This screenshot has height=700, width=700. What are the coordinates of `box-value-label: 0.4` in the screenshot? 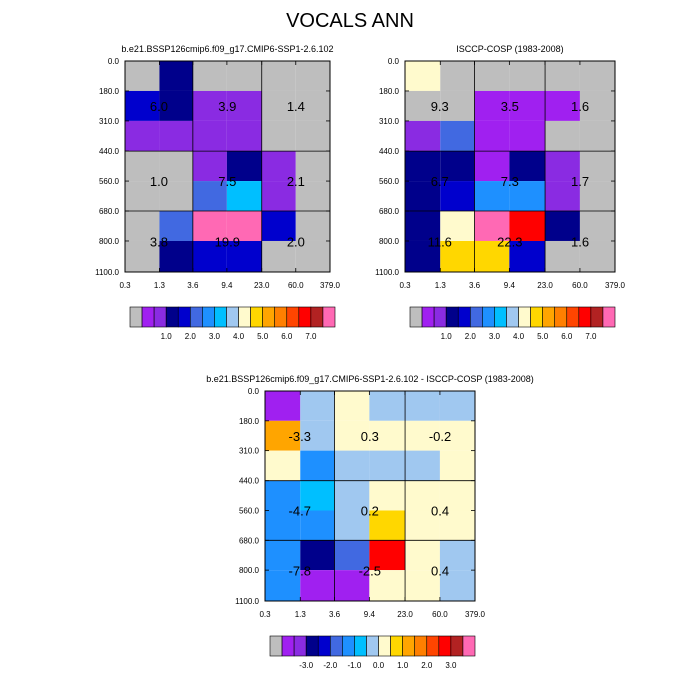 It's located at (440, 510).